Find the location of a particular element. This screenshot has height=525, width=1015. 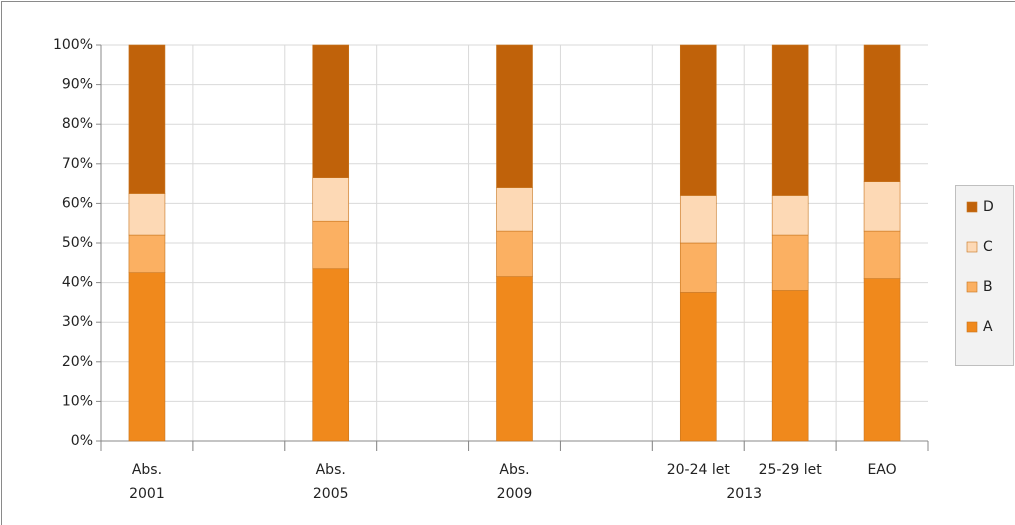

y-tick-label: 30% is located at coordinates (77, 322).